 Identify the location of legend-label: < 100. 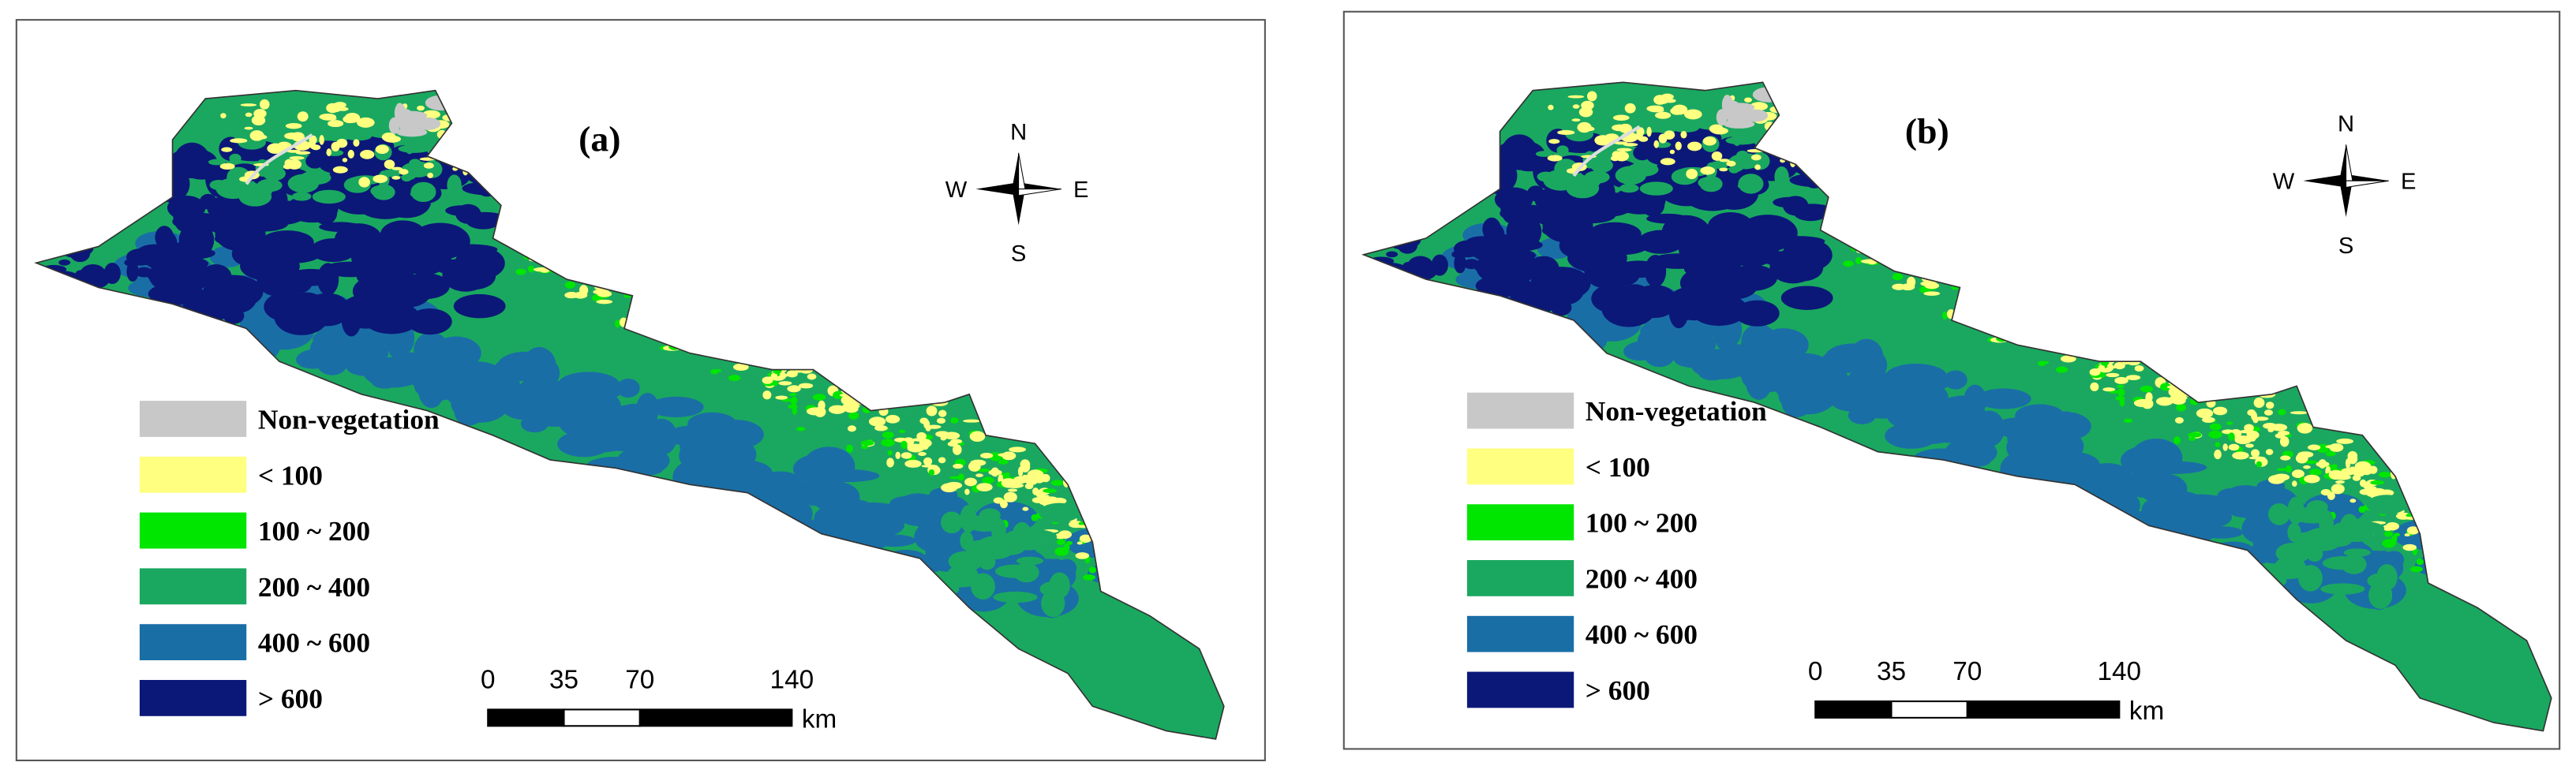
(290, 475).